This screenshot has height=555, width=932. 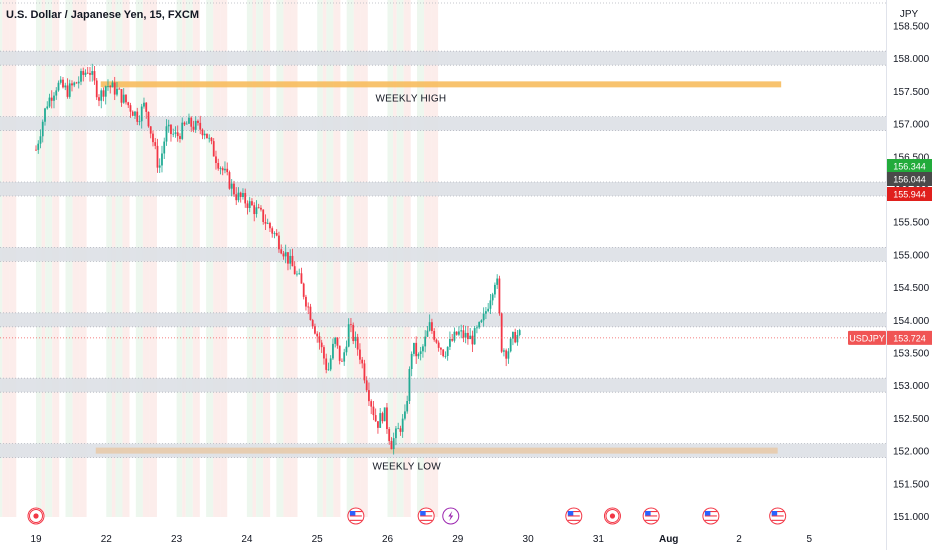 I want to click on level-marker, so click(x=441, y=84).